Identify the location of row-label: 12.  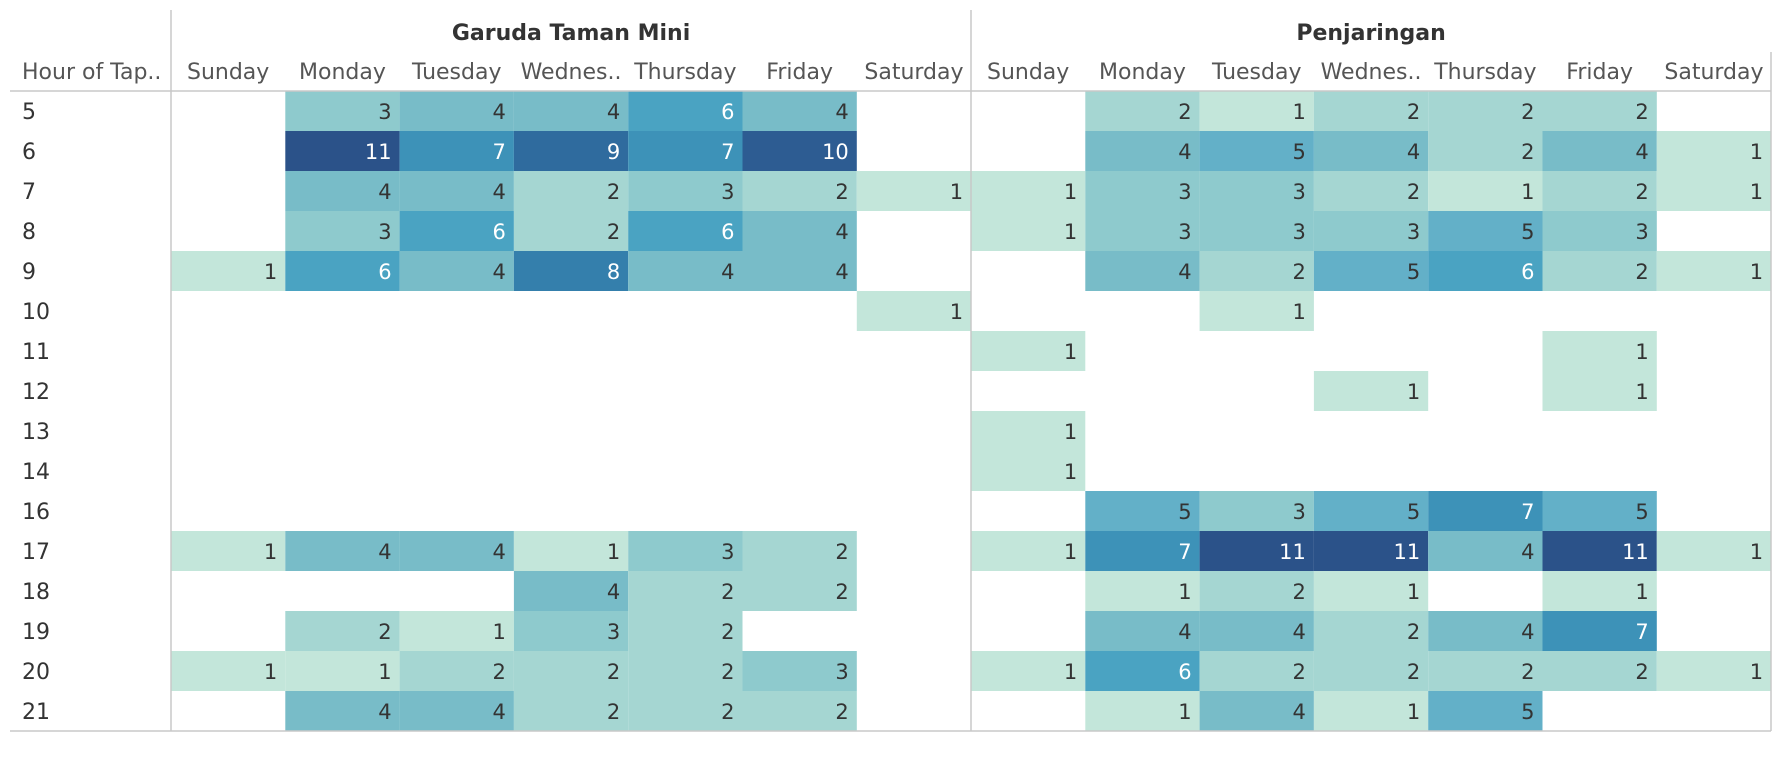
(36, 392).